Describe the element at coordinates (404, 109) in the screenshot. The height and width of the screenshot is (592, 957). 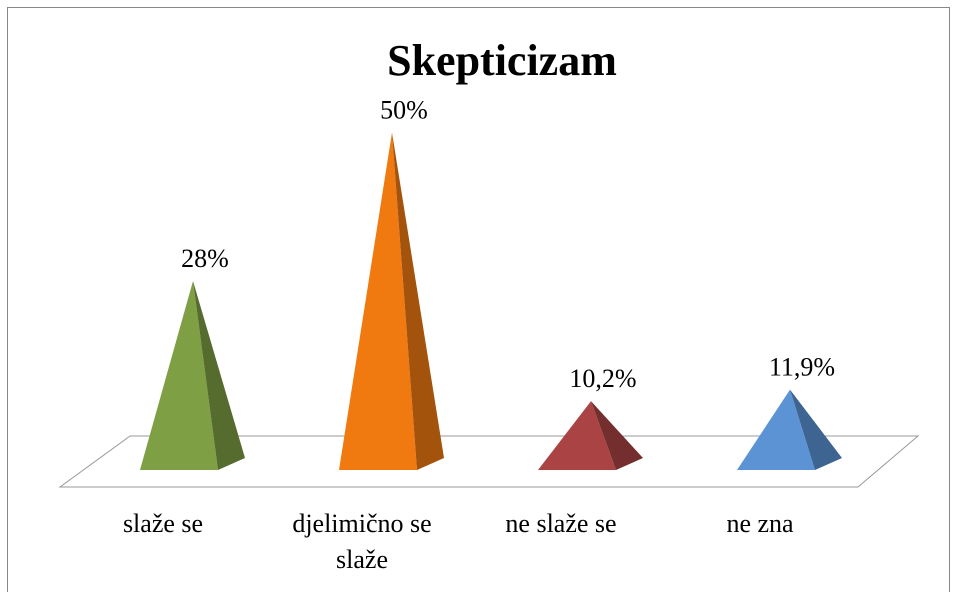
I see `value-label: 50%` at that location.